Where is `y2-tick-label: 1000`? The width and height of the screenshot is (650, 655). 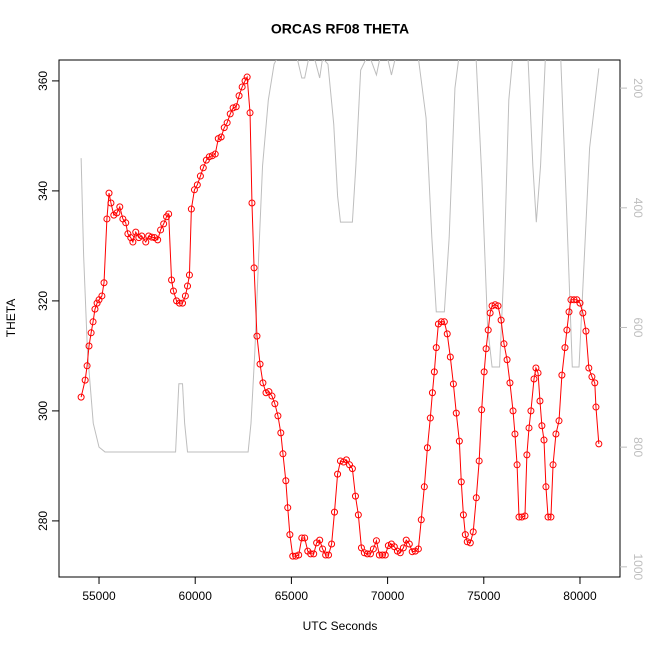
y2-tick-label: 1000 is located at coordinates (638, 566).